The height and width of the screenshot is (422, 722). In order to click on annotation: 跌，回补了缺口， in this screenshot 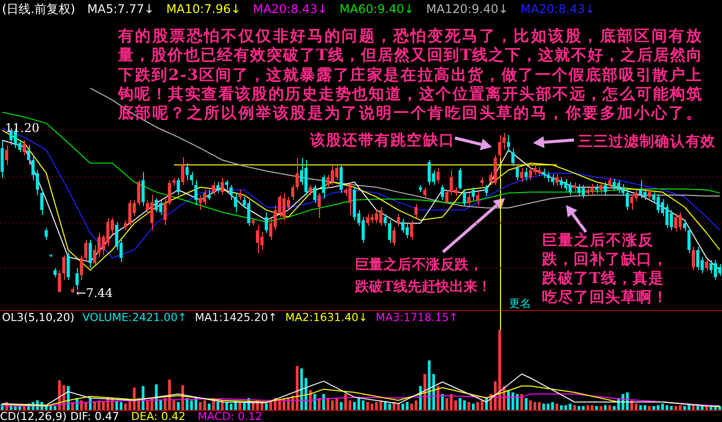, I will do `click(605, 259)`.